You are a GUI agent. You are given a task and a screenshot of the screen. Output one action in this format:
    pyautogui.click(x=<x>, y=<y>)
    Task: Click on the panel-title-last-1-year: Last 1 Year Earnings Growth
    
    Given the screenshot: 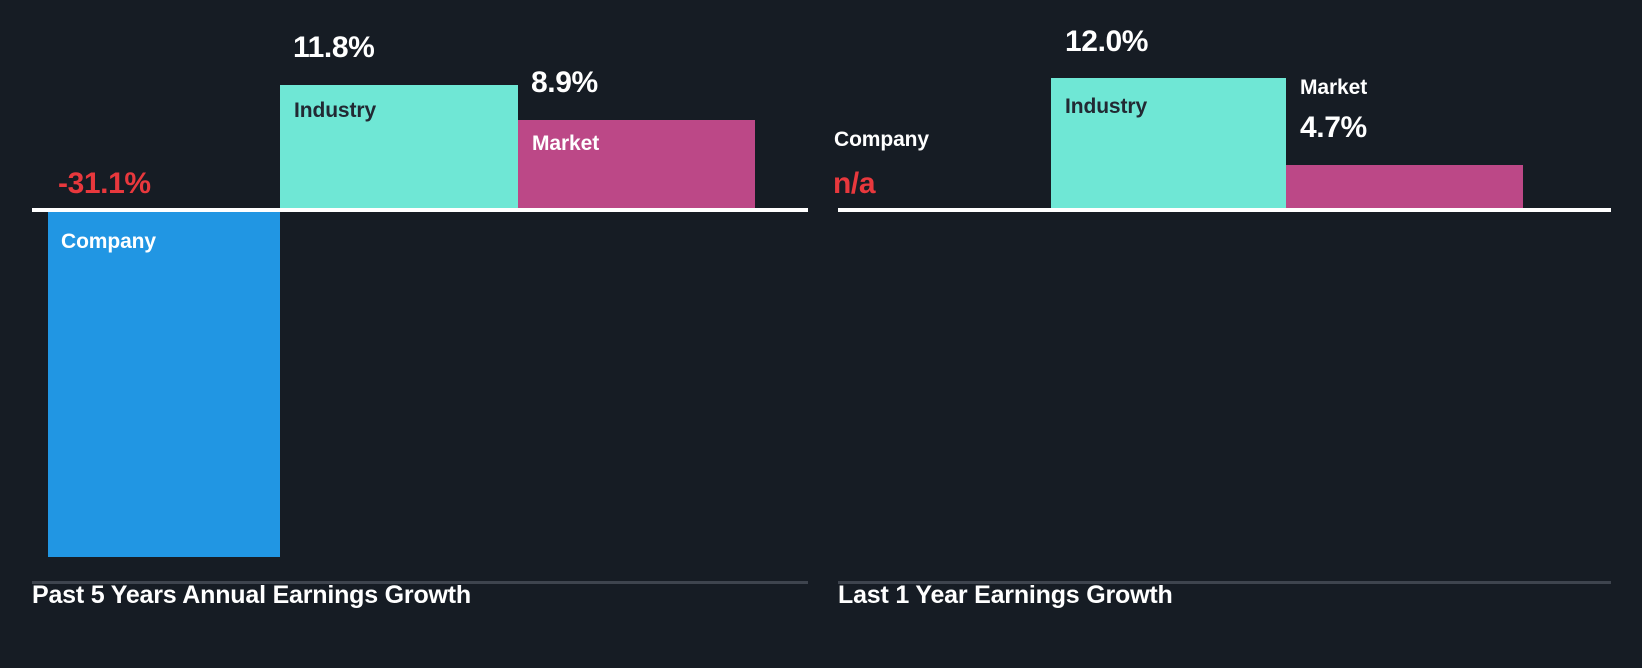 What is the action you would take?
    pyautogui.click(x=1005, y=595)
    